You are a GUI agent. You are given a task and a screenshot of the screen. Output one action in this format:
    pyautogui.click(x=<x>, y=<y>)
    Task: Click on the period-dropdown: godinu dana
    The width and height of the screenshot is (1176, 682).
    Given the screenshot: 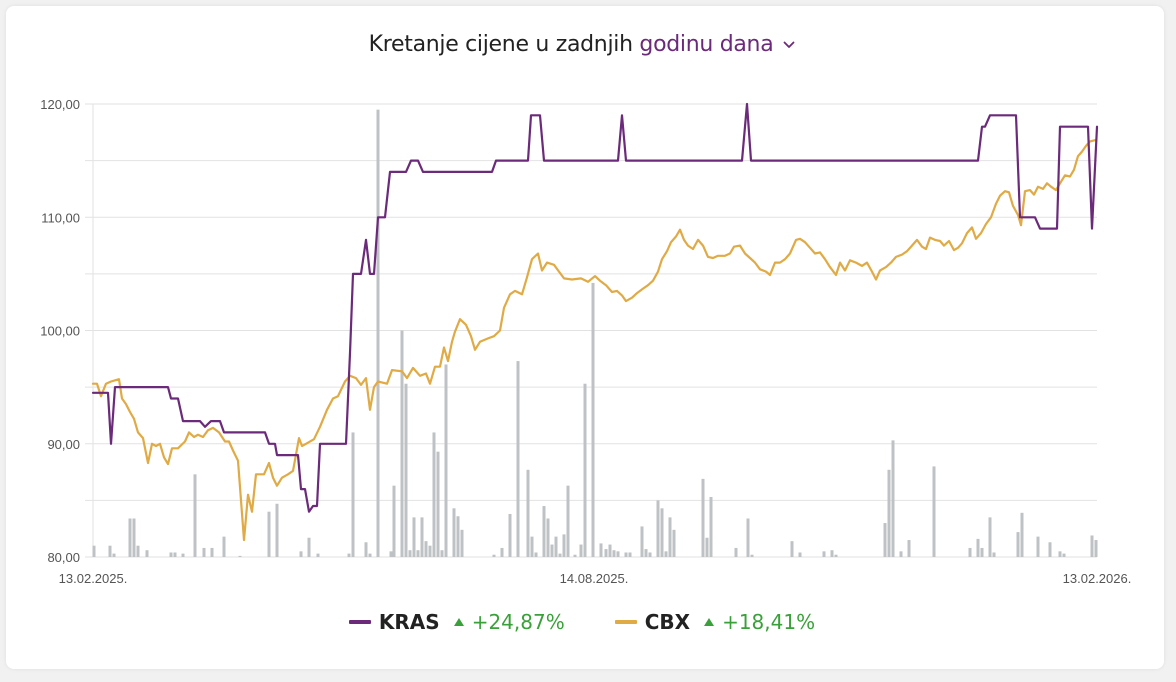 What is the action you would take?
    pyautogui.click(x=717, y=44)
    